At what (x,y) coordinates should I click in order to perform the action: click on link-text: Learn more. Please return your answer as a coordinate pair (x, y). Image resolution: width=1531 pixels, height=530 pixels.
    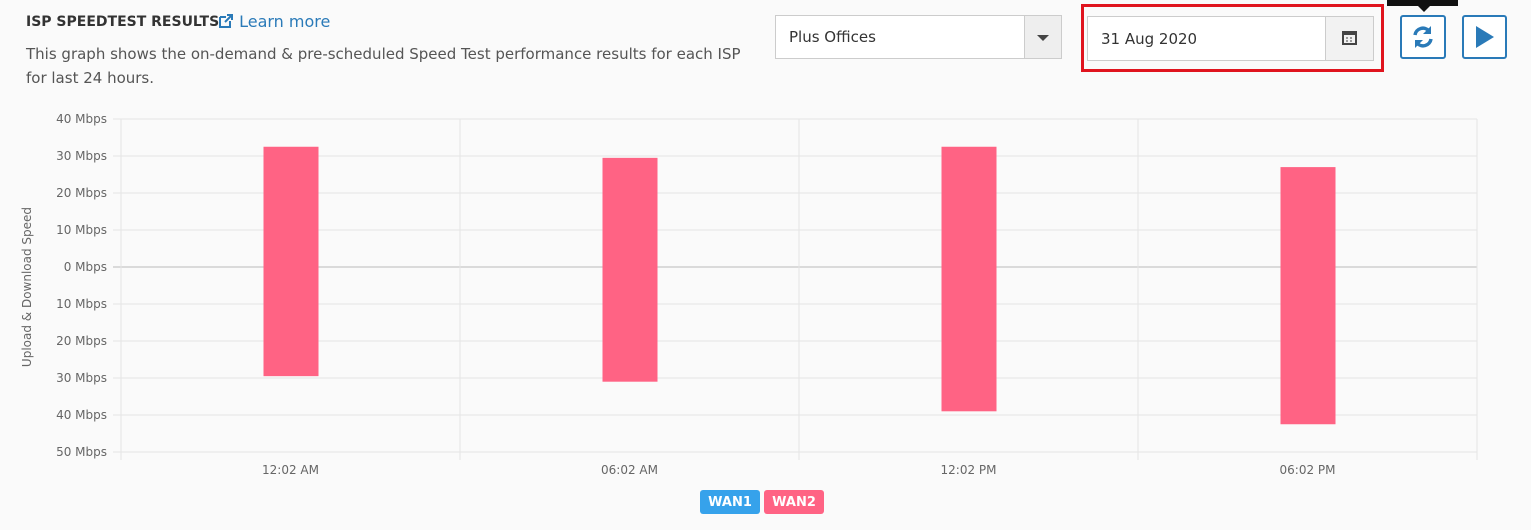
    Looking at the image, I should click on (285, 21).